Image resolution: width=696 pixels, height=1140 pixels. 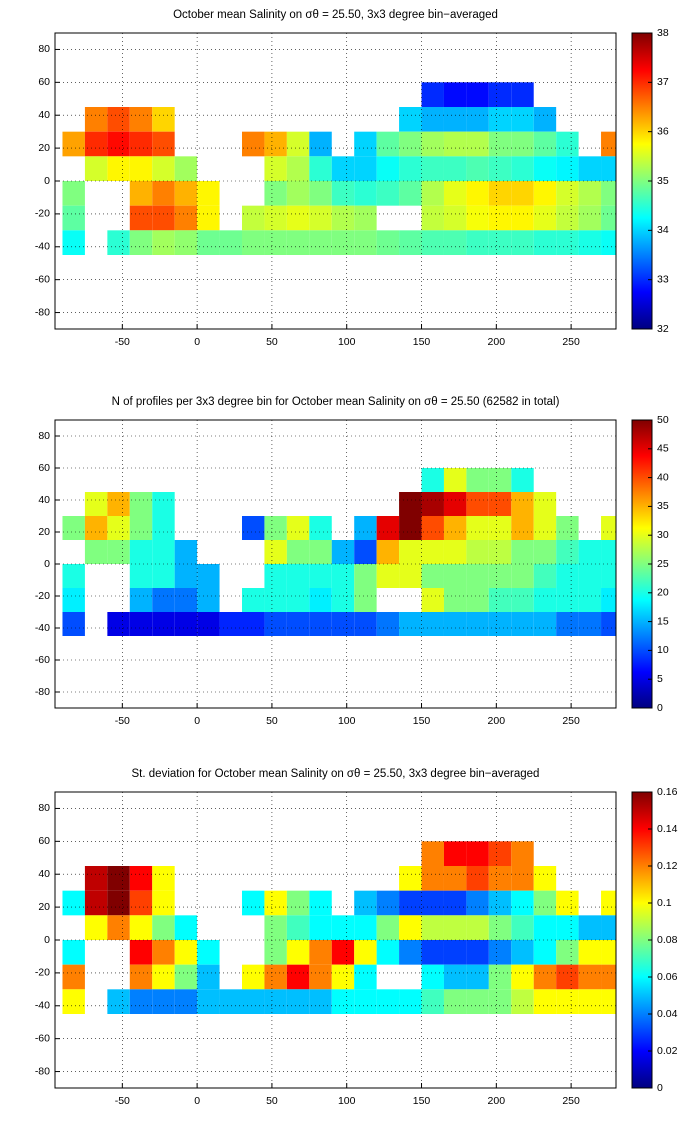 I want to click on colorbar-label: 0.12, so click(x=667, y=866).